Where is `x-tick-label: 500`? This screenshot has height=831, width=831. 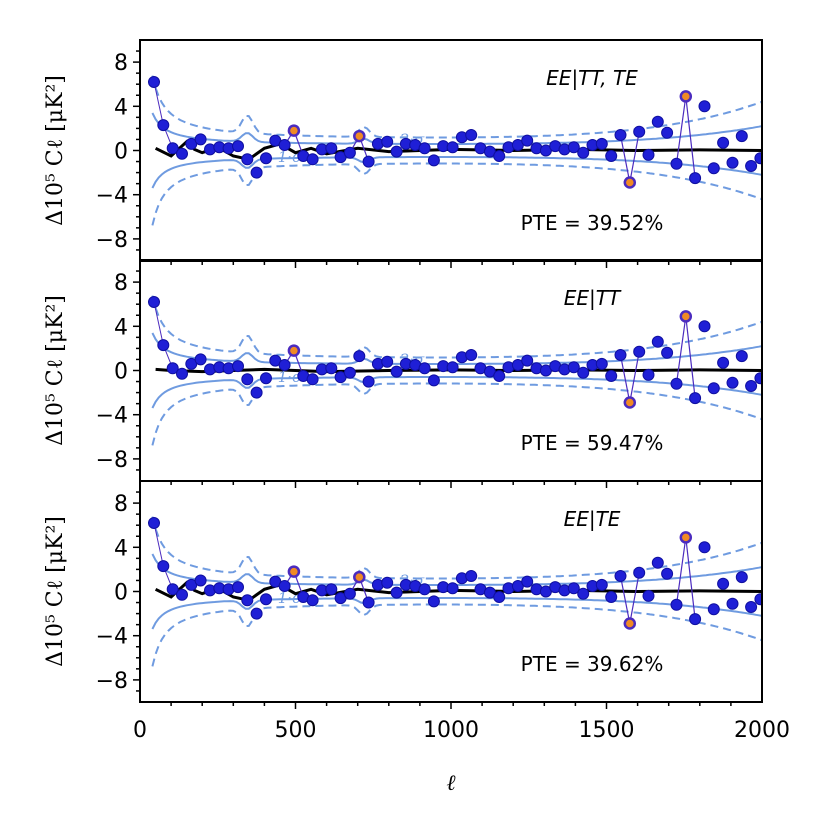
x-tick-label: 500 is located at coordinates (296, 730).